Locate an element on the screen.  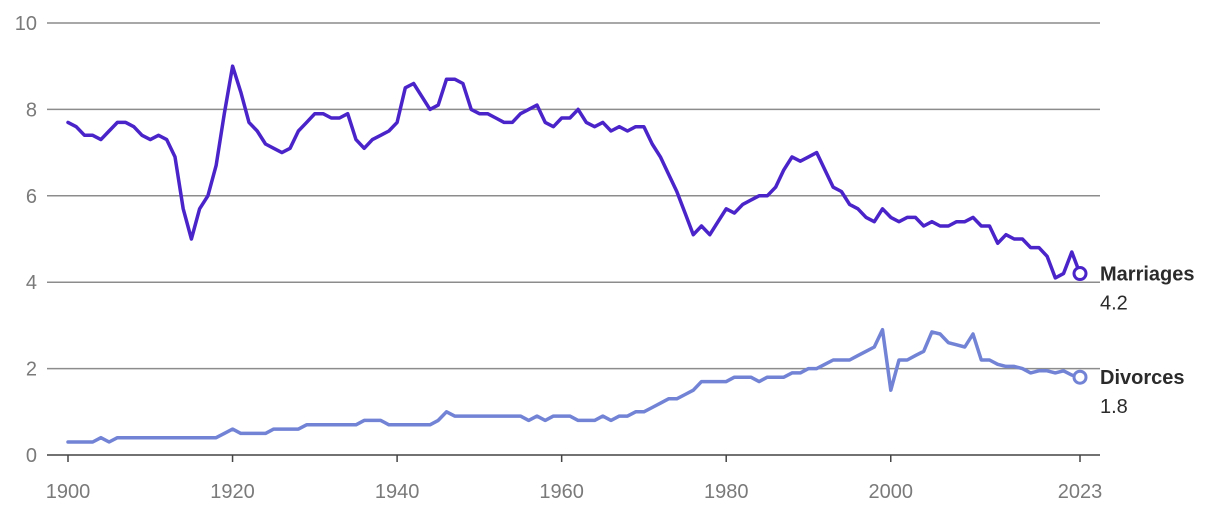
x-tick-label: 1960 is located at coordinates (561, 492).